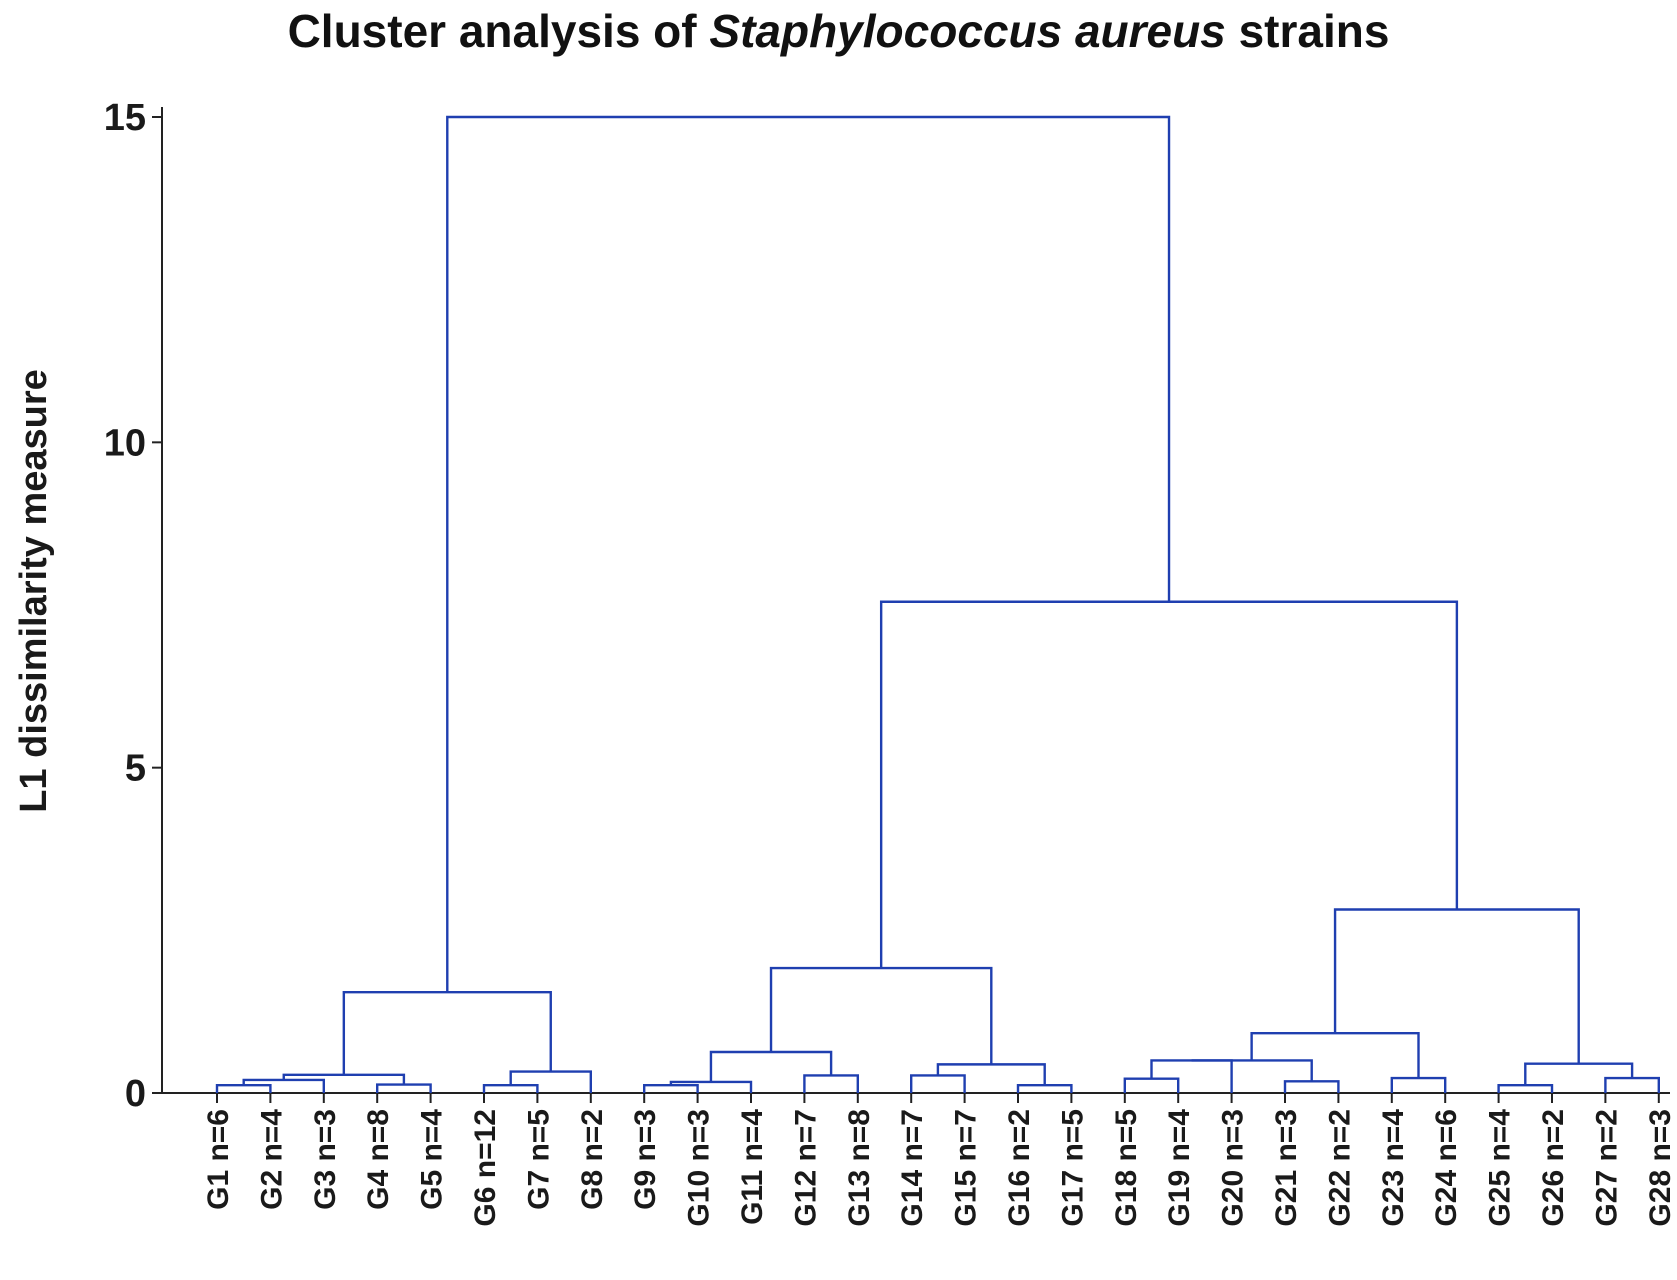 The image size is (1677, 1280). I want to click on y-axis-label: L1 dissimilarity measure, so click(34, 591).